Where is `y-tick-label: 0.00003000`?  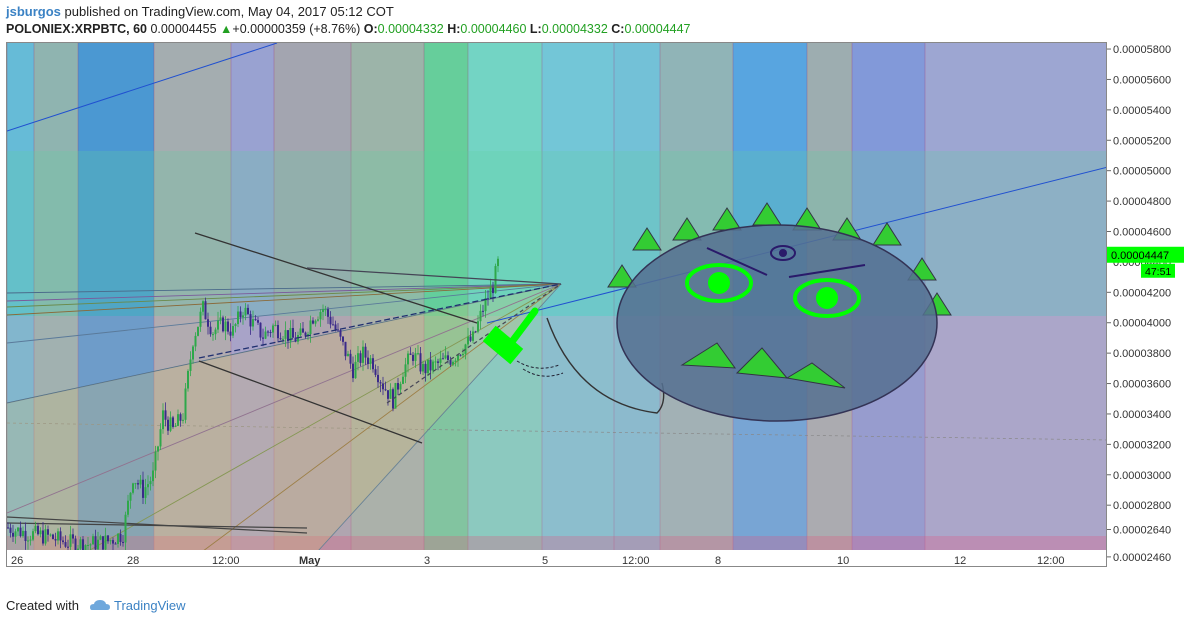
y-tick-label: 0.00003000 is located at coordinates (1142, 476).